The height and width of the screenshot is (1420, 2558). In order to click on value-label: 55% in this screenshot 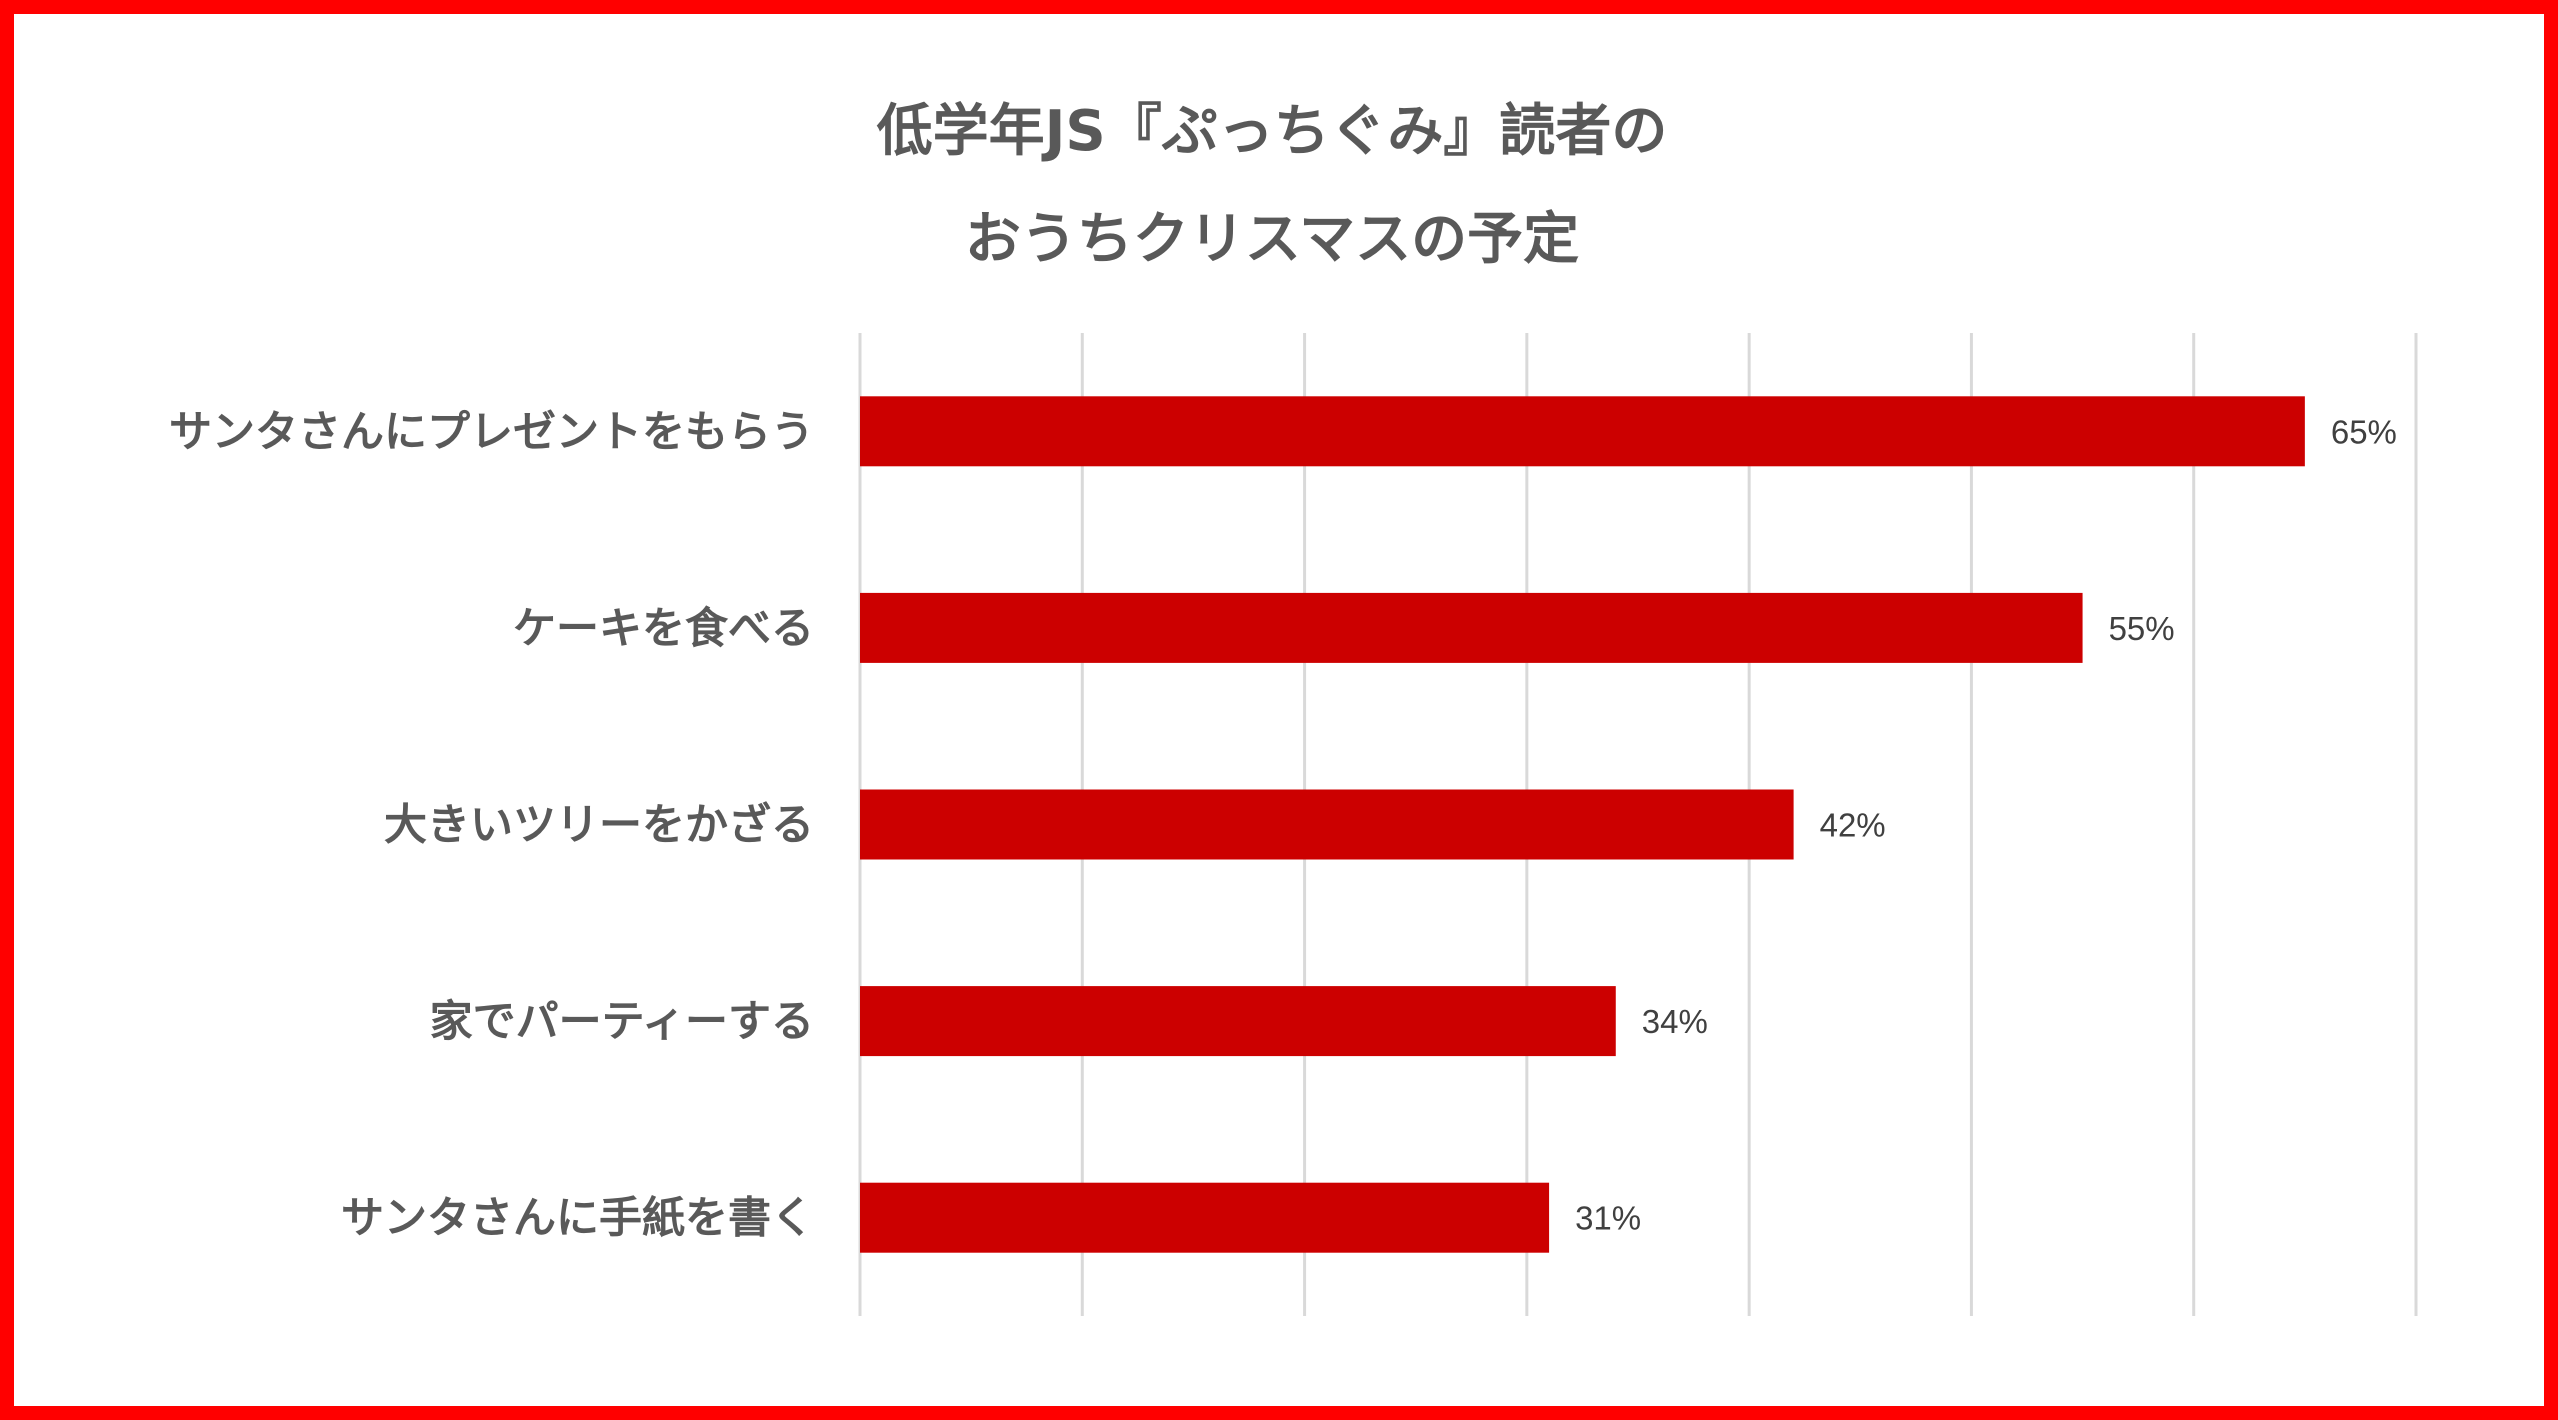, I will do `click(2142, 628)`.